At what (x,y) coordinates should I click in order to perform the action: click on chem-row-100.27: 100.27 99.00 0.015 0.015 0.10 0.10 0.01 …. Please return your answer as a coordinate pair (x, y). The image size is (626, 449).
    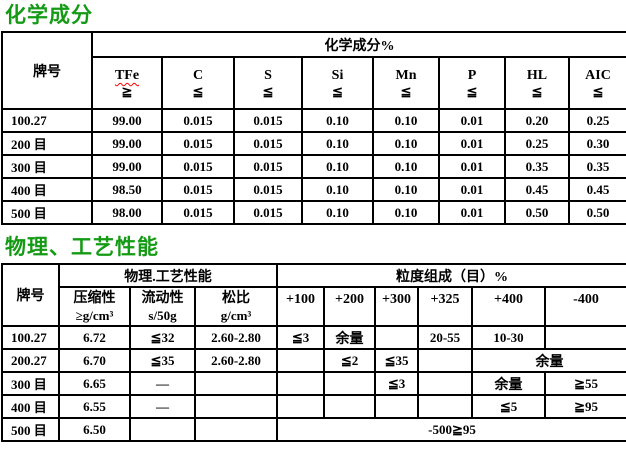
    Looking at the image, I should click on (313, 120).